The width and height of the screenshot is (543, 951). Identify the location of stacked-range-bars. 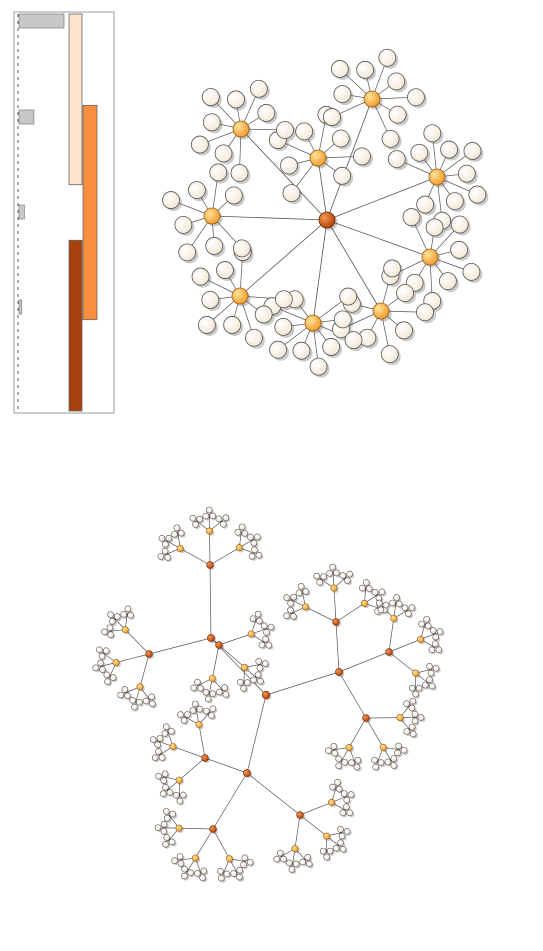
(83, 212).